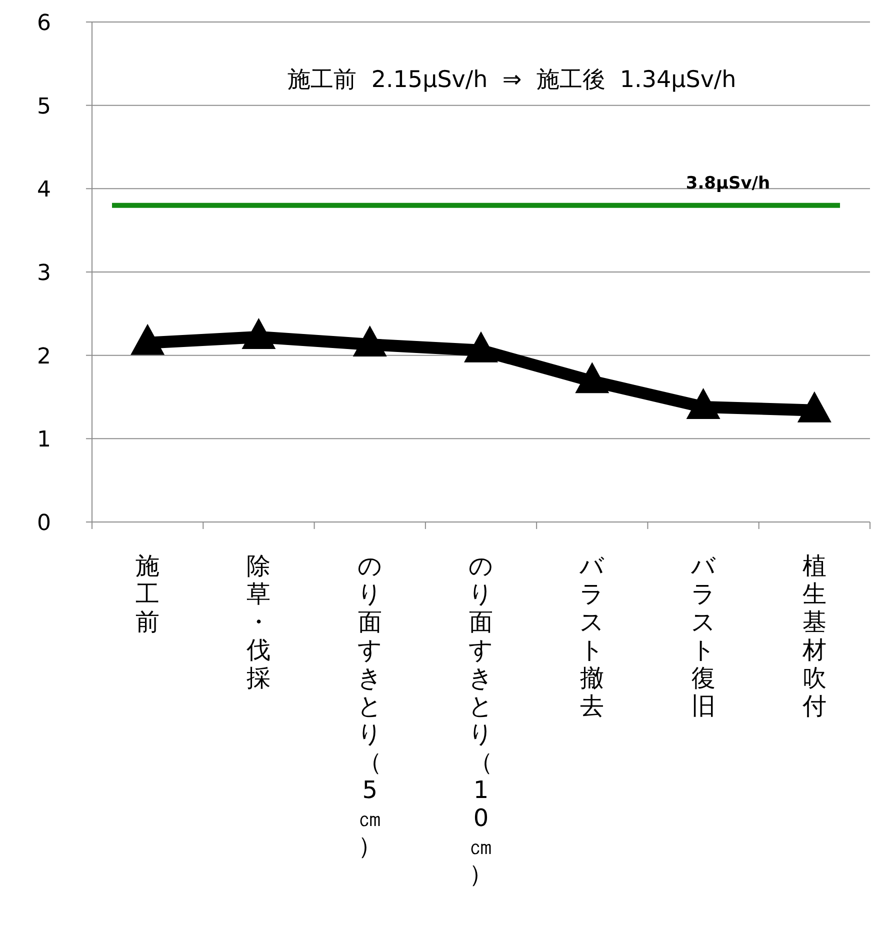 Image resolution: width=883 pixels, height=936 pixels. Describe the element at coordinates (512, 80) in the screenshot. I see `annotation: 施工前 2.15μSv/h ⇒ 施工後 1.34μSv/h` at that location.